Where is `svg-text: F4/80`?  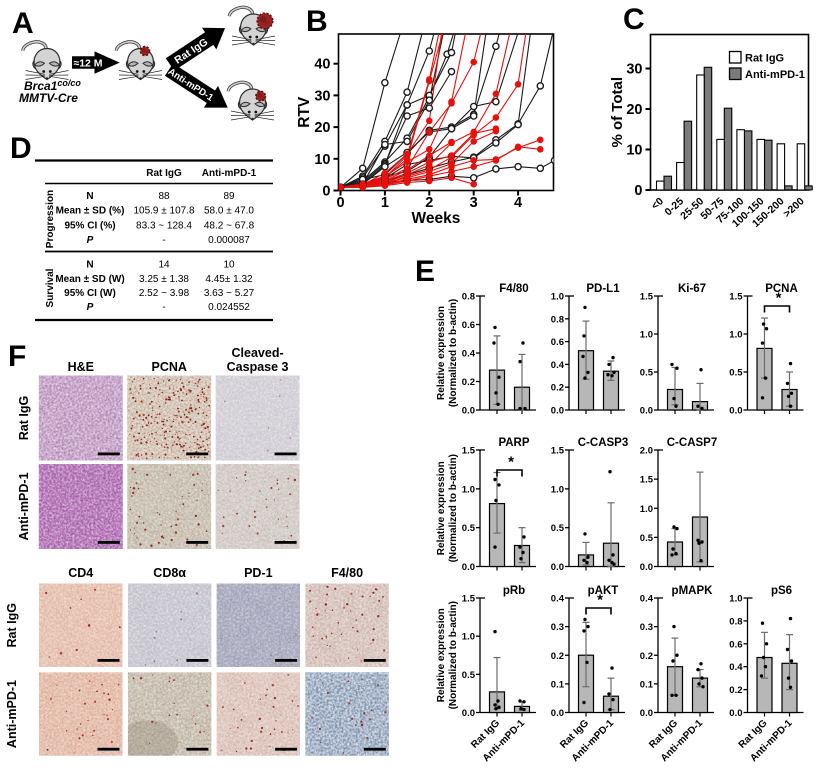 svg-text: F4/80 is located at coordinates (347, 573).